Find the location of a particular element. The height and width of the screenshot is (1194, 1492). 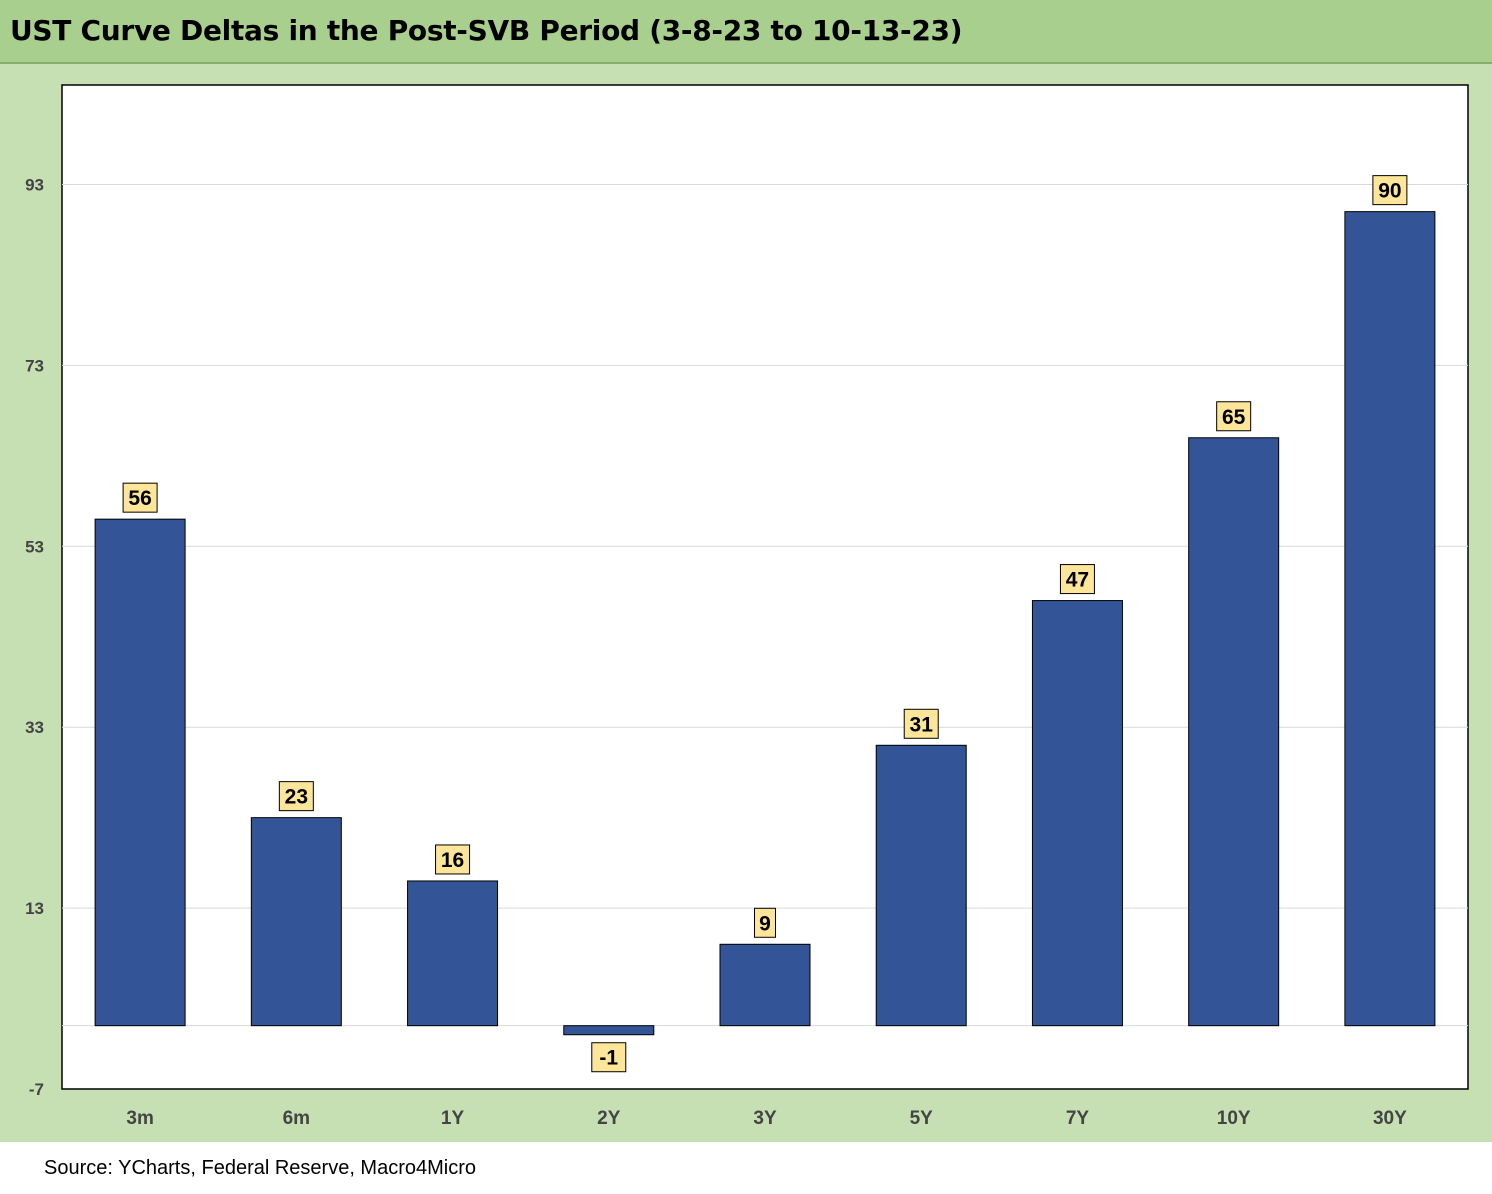

x-tick-label: 10Y is located at coordinates (1234, 1118).